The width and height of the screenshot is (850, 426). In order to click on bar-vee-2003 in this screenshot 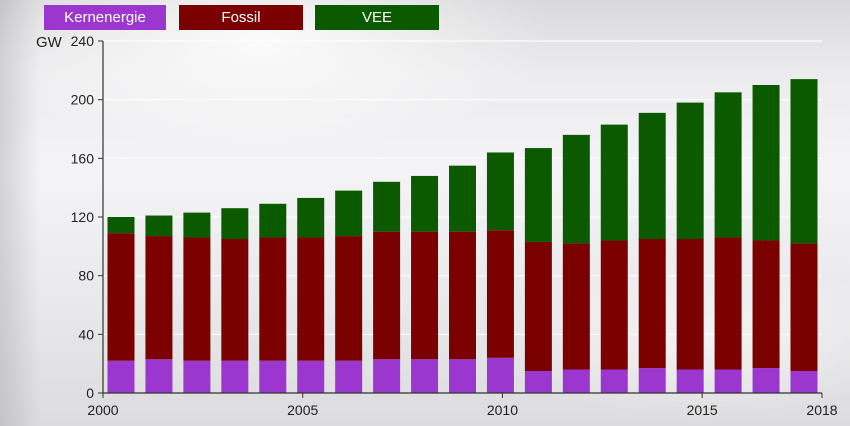, I will do `click(235, 223)`.